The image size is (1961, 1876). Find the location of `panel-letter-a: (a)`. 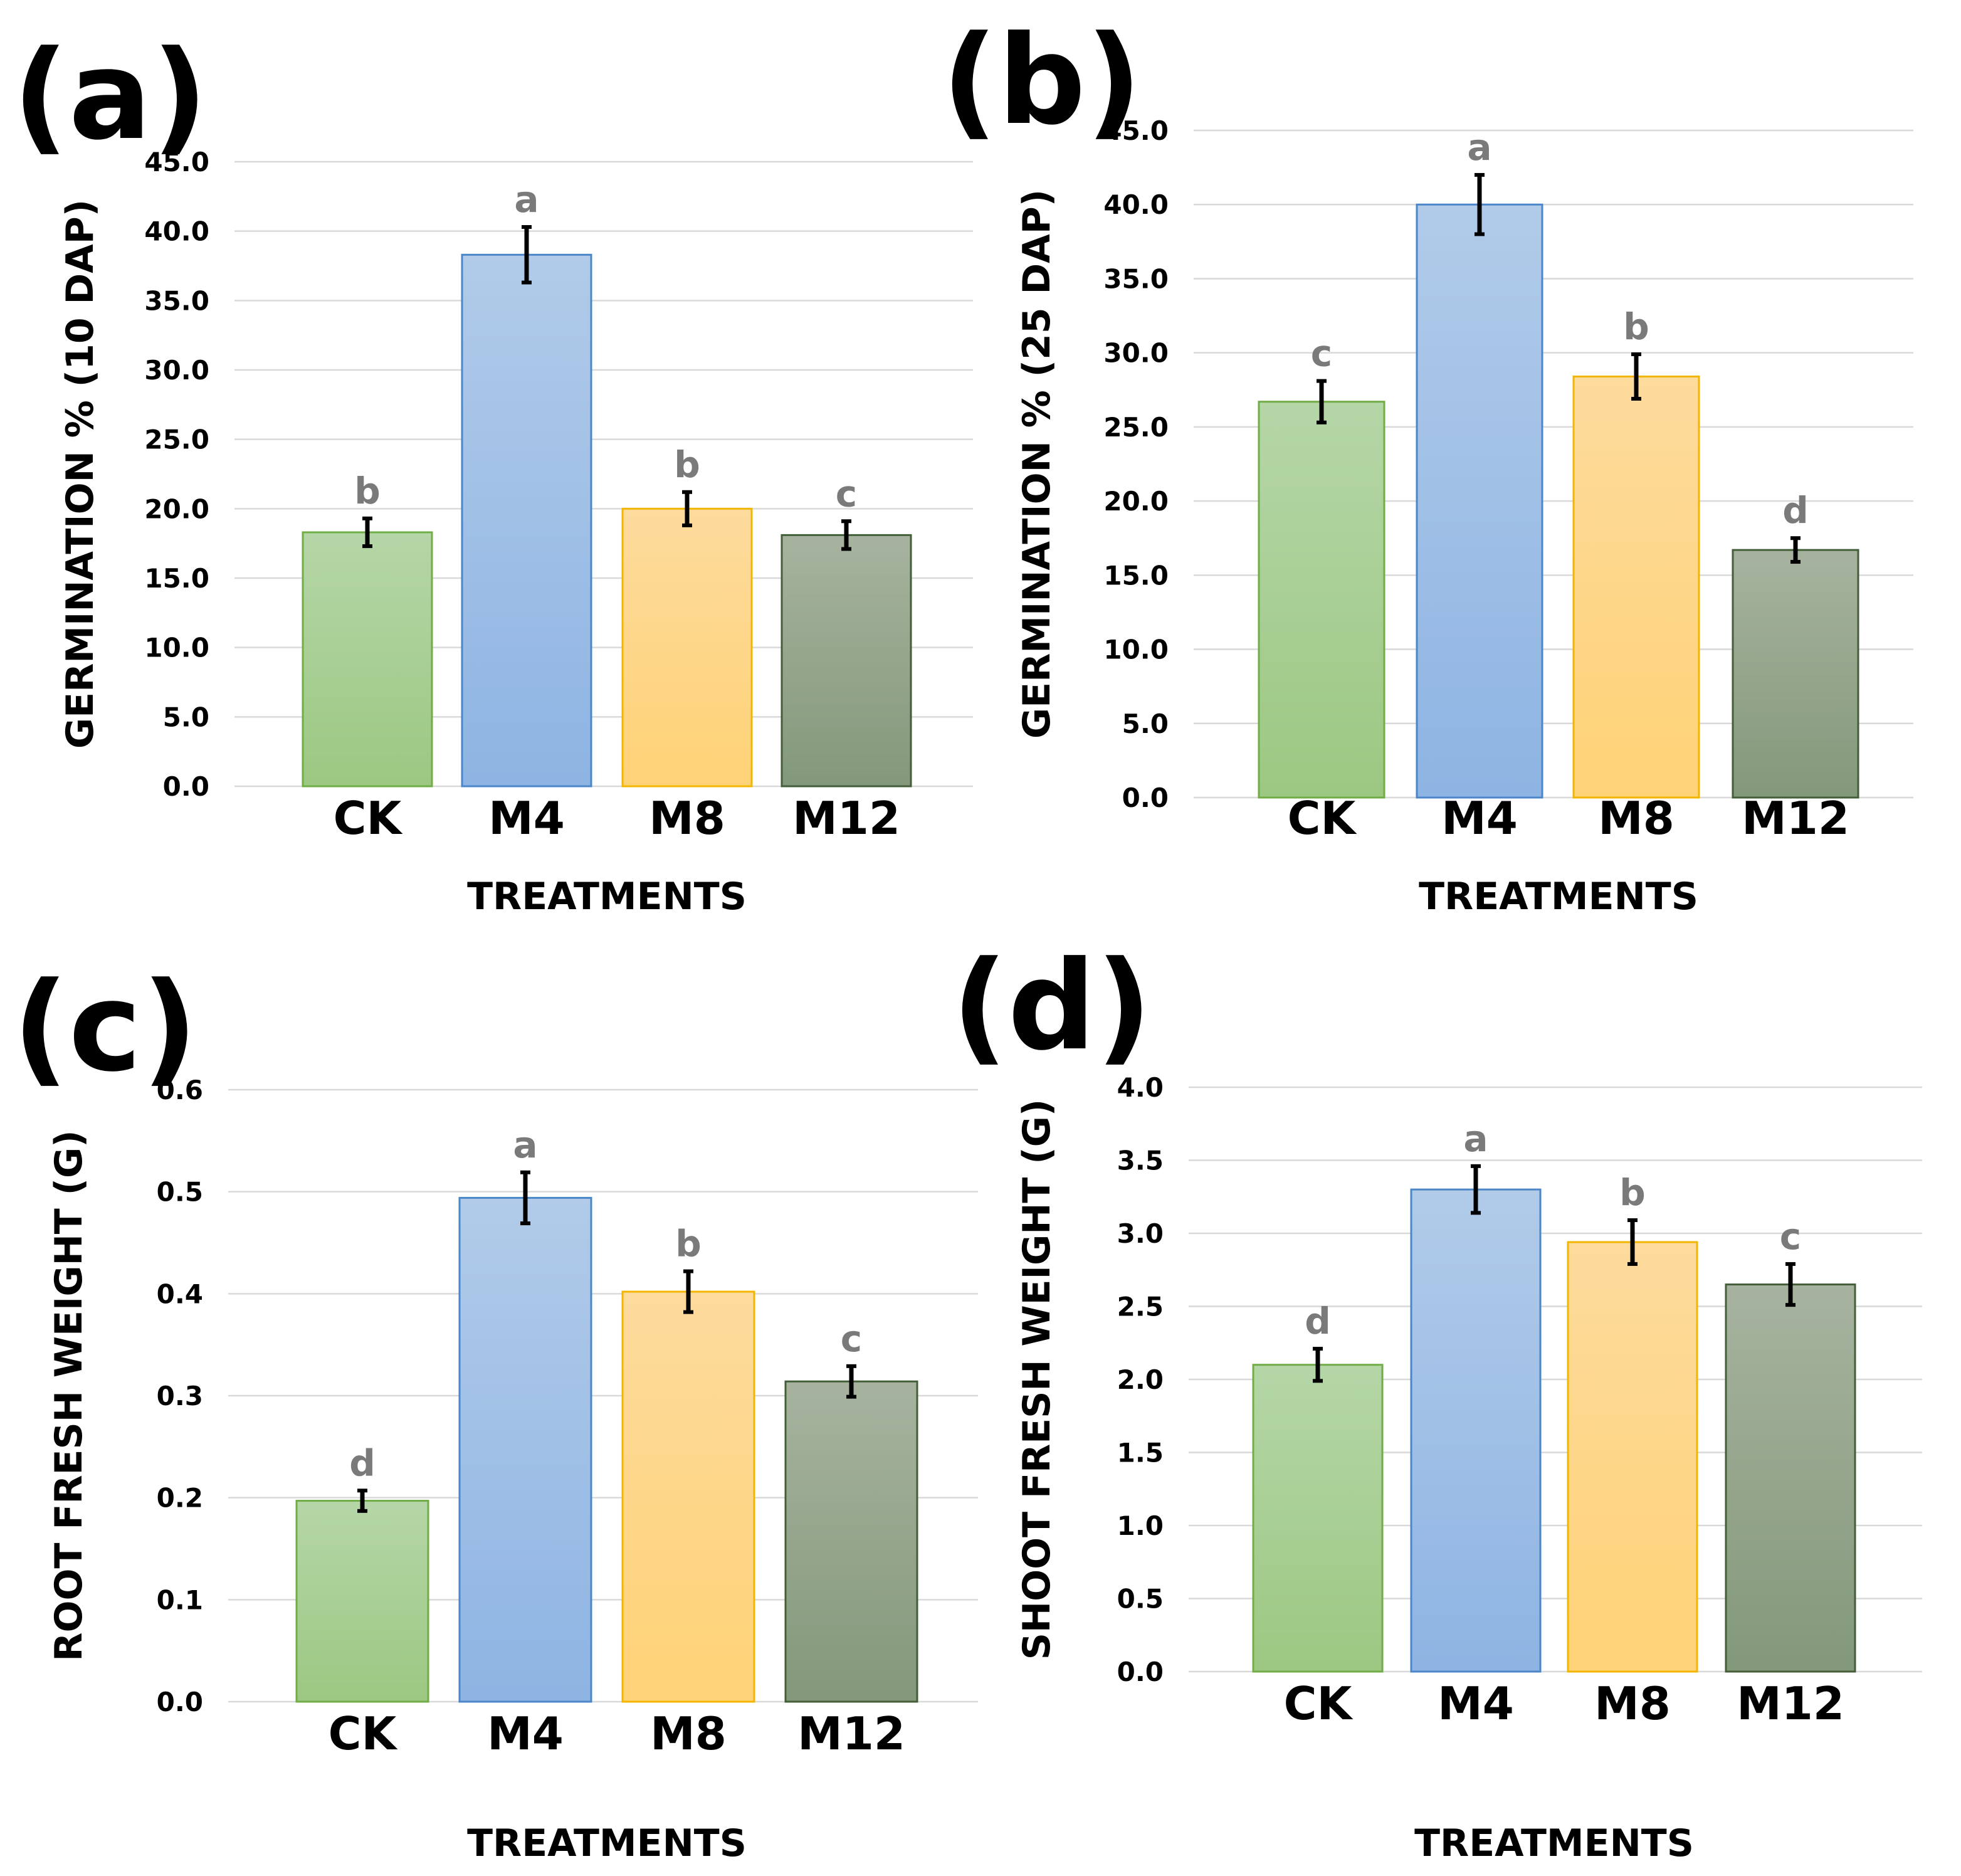

panel-letter-a: (a) is located at coordinates (110, 95).